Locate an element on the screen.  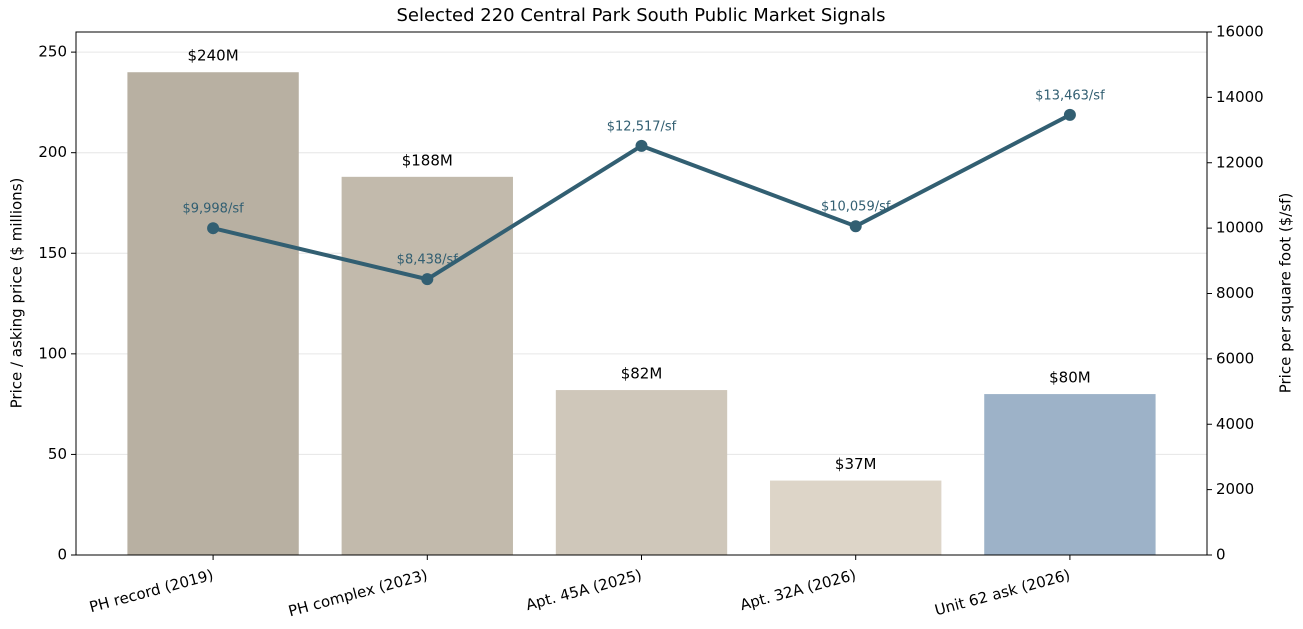
y-tick-label: 150 is located at coordinates (52, 253).